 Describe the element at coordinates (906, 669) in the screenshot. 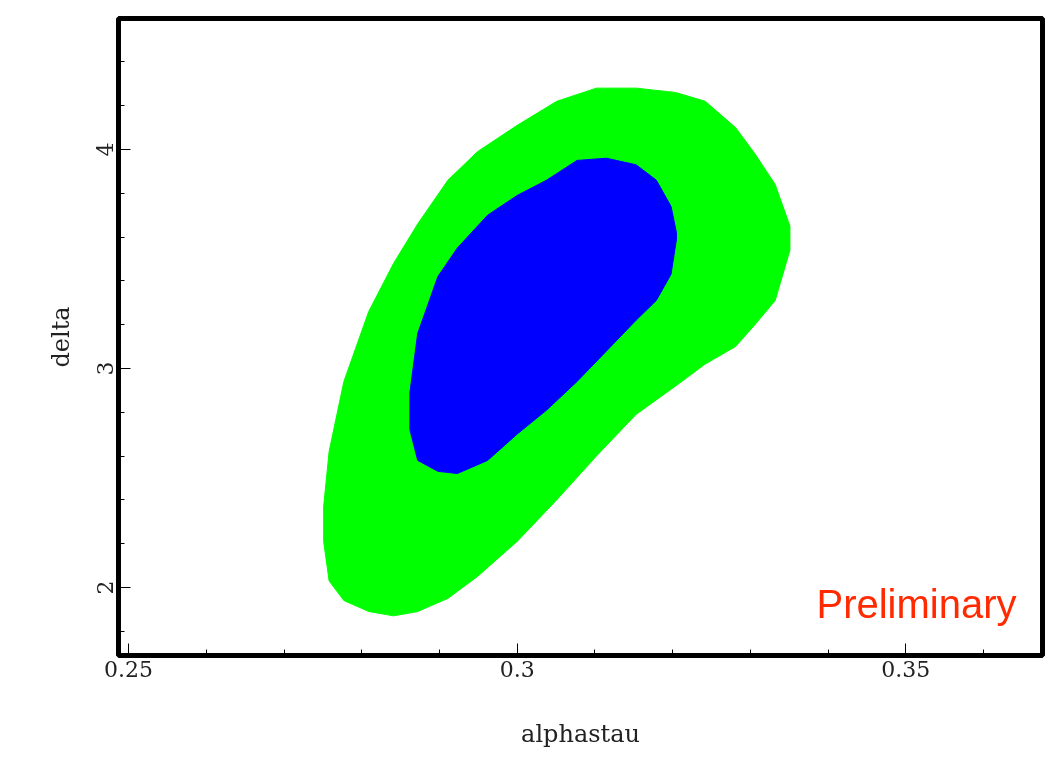

I see `x-tick-label: 0.35` at that location.